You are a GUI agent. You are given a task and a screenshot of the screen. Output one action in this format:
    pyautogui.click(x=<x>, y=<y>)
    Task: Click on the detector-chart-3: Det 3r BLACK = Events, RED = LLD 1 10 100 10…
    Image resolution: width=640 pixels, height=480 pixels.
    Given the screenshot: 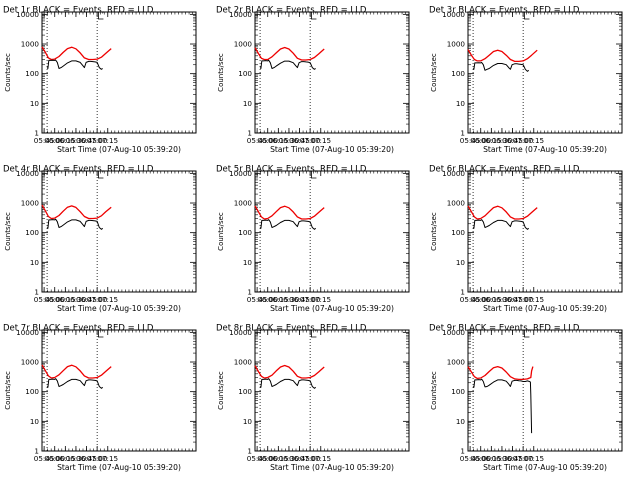 What is the action you would take?
    pyautogui.click(x=526, y=80)
    